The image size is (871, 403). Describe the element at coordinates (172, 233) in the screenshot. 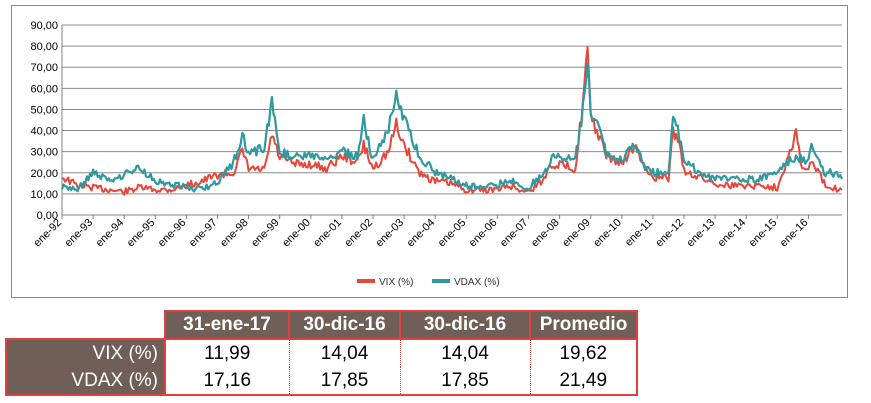

I see `x-tick-label: ene-96` at that location.